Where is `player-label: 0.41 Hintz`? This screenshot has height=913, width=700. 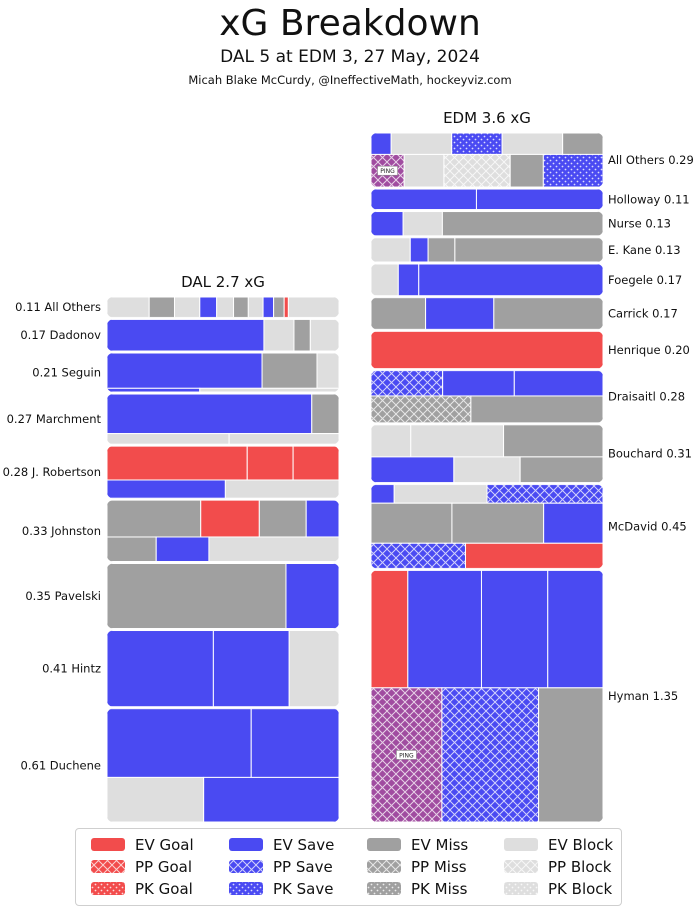 player-label: 0.41 Hintz is located at coordinates (71, 669).